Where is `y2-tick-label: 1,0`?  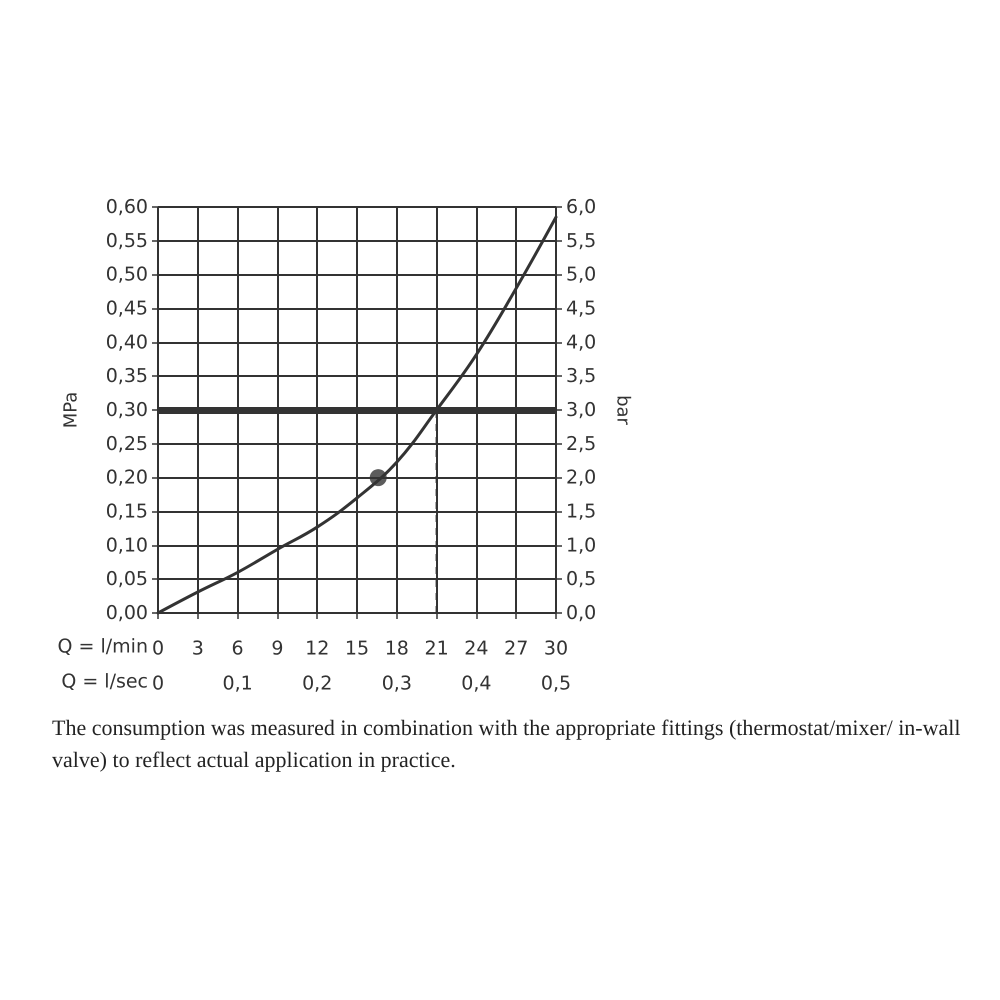 y2-tick-label: 1,0 is located at coordinates (581, 545).